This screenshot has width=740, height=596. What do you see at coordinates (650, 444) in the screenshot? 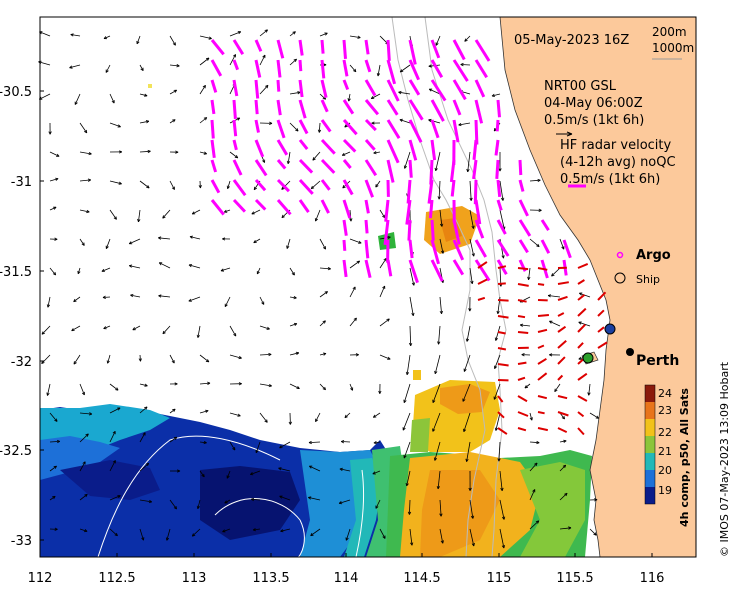
I see `sst-colorbar` at bounding box center [650, 444].